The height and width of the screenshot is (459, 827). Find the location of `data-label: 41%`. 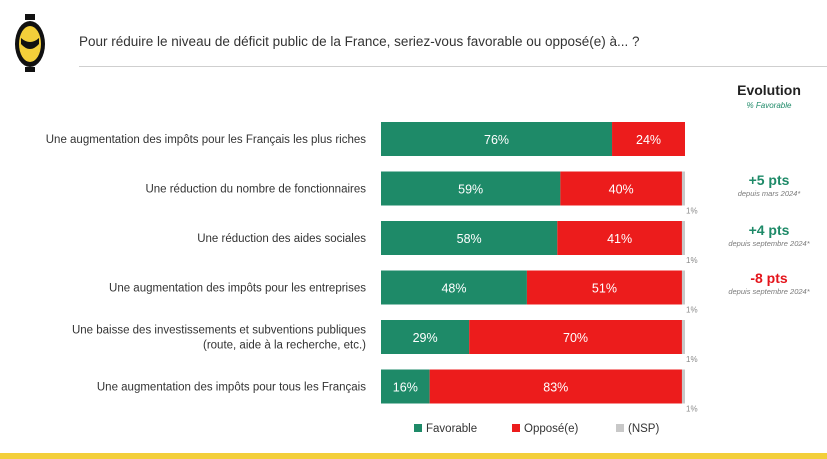

data-label: 41% is located at coordinates (619, 239).